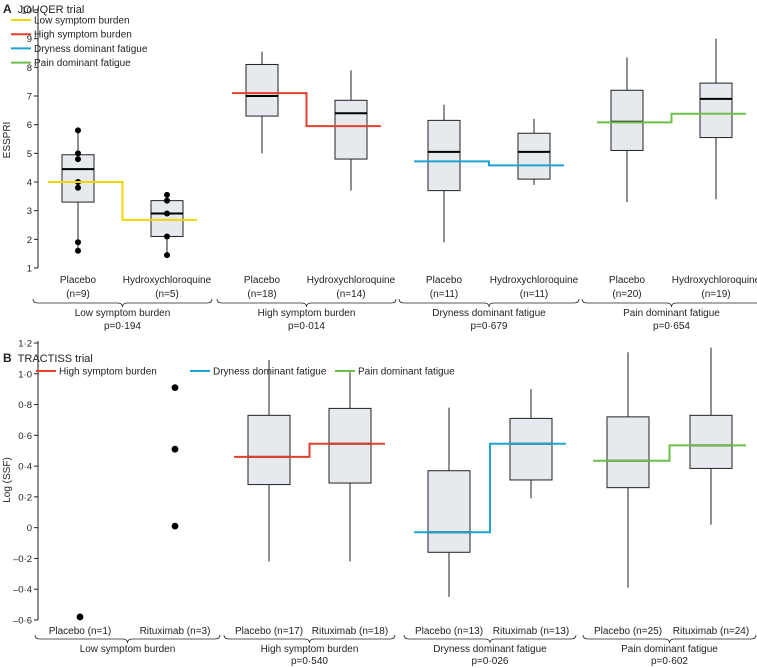 The width and height of the screenshot is (757, 668). What do you see at coordinates (29, 528) in the screenshot?
I see `y-tick-label: 0` at bounding box center [29, 528].